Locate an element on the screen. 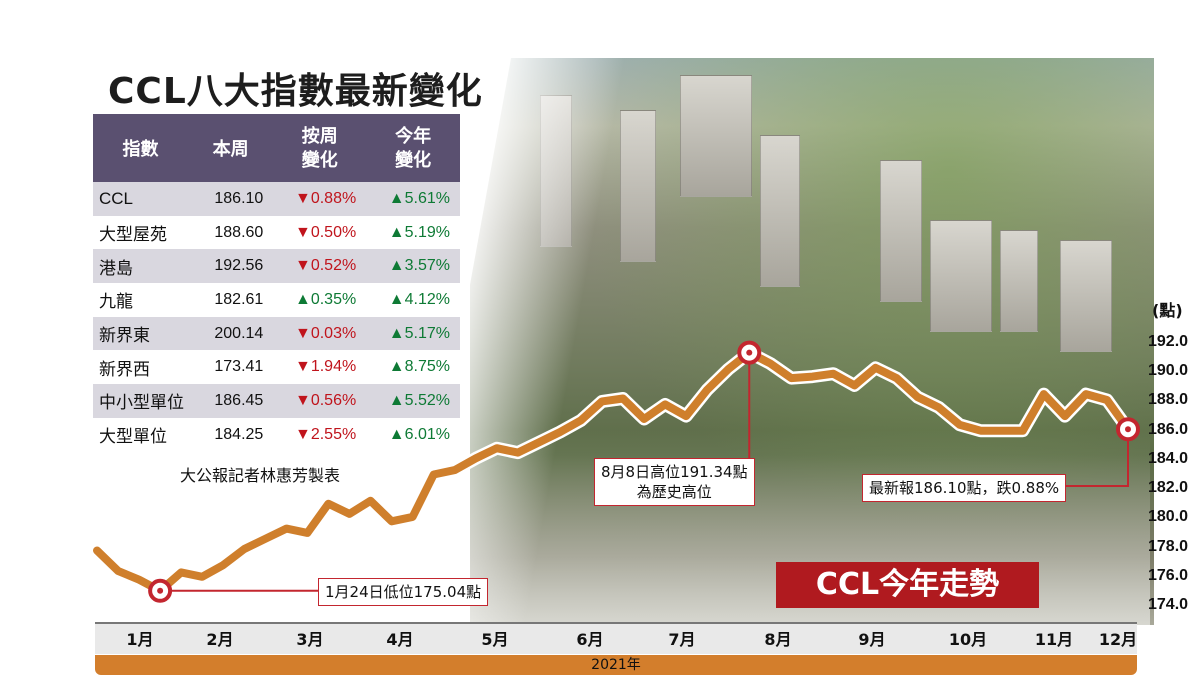  header-ytd: 今年 變化 is located at coordinates (413, 148).